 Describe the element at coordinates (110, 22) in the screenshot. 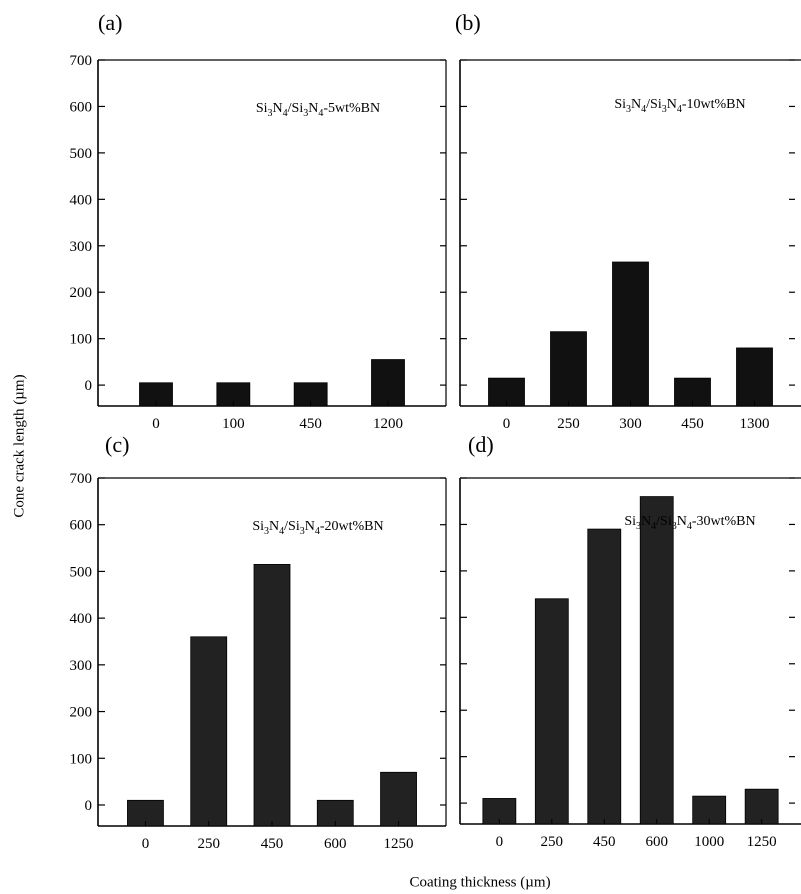

I see `panel-label: (a)` at that location.